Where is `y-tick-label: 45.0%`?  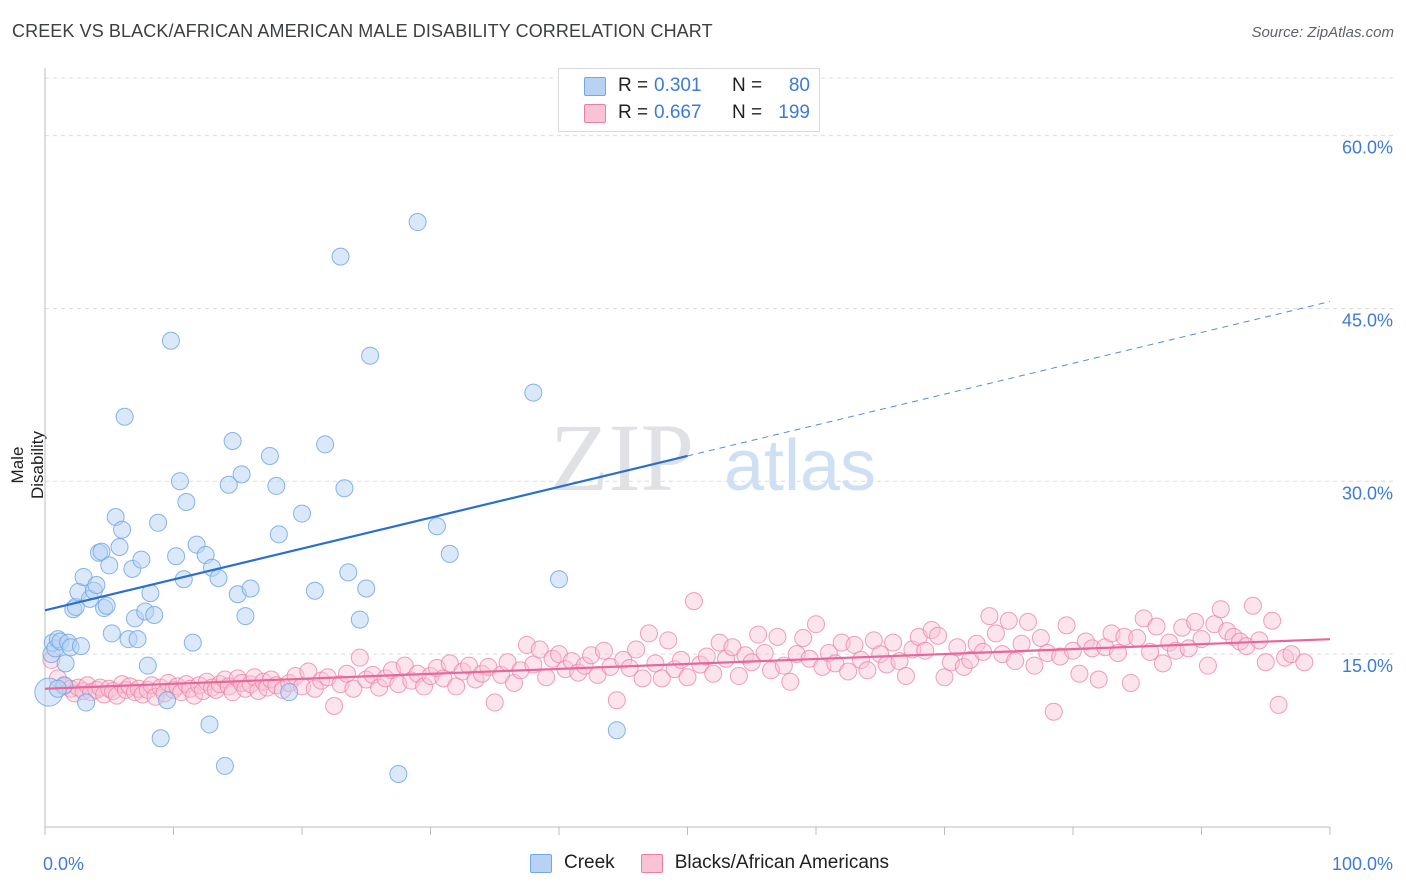
y-tick-label: 45.0% is located at coordinates (1367, 320).